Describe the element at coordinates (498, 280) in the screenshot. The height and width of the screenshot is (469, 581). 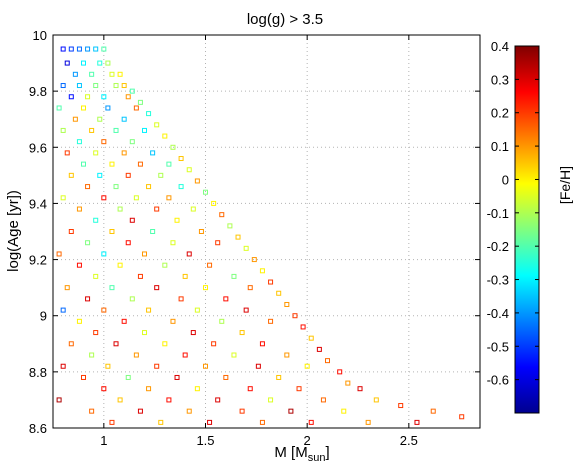
I see `colorbar-tick-label: -0.3` at that location.